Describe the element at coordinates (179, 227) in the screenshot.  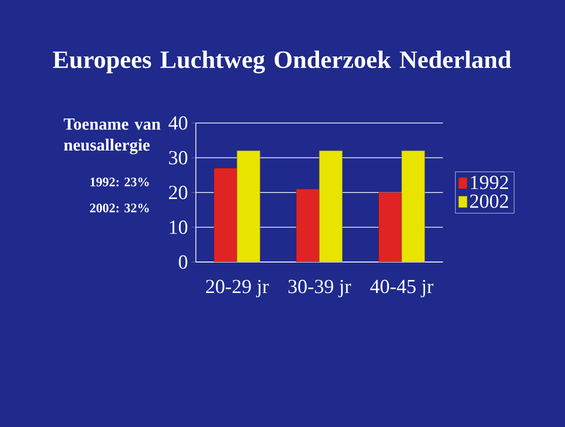
I see `y-tick-label: 10` at that location.